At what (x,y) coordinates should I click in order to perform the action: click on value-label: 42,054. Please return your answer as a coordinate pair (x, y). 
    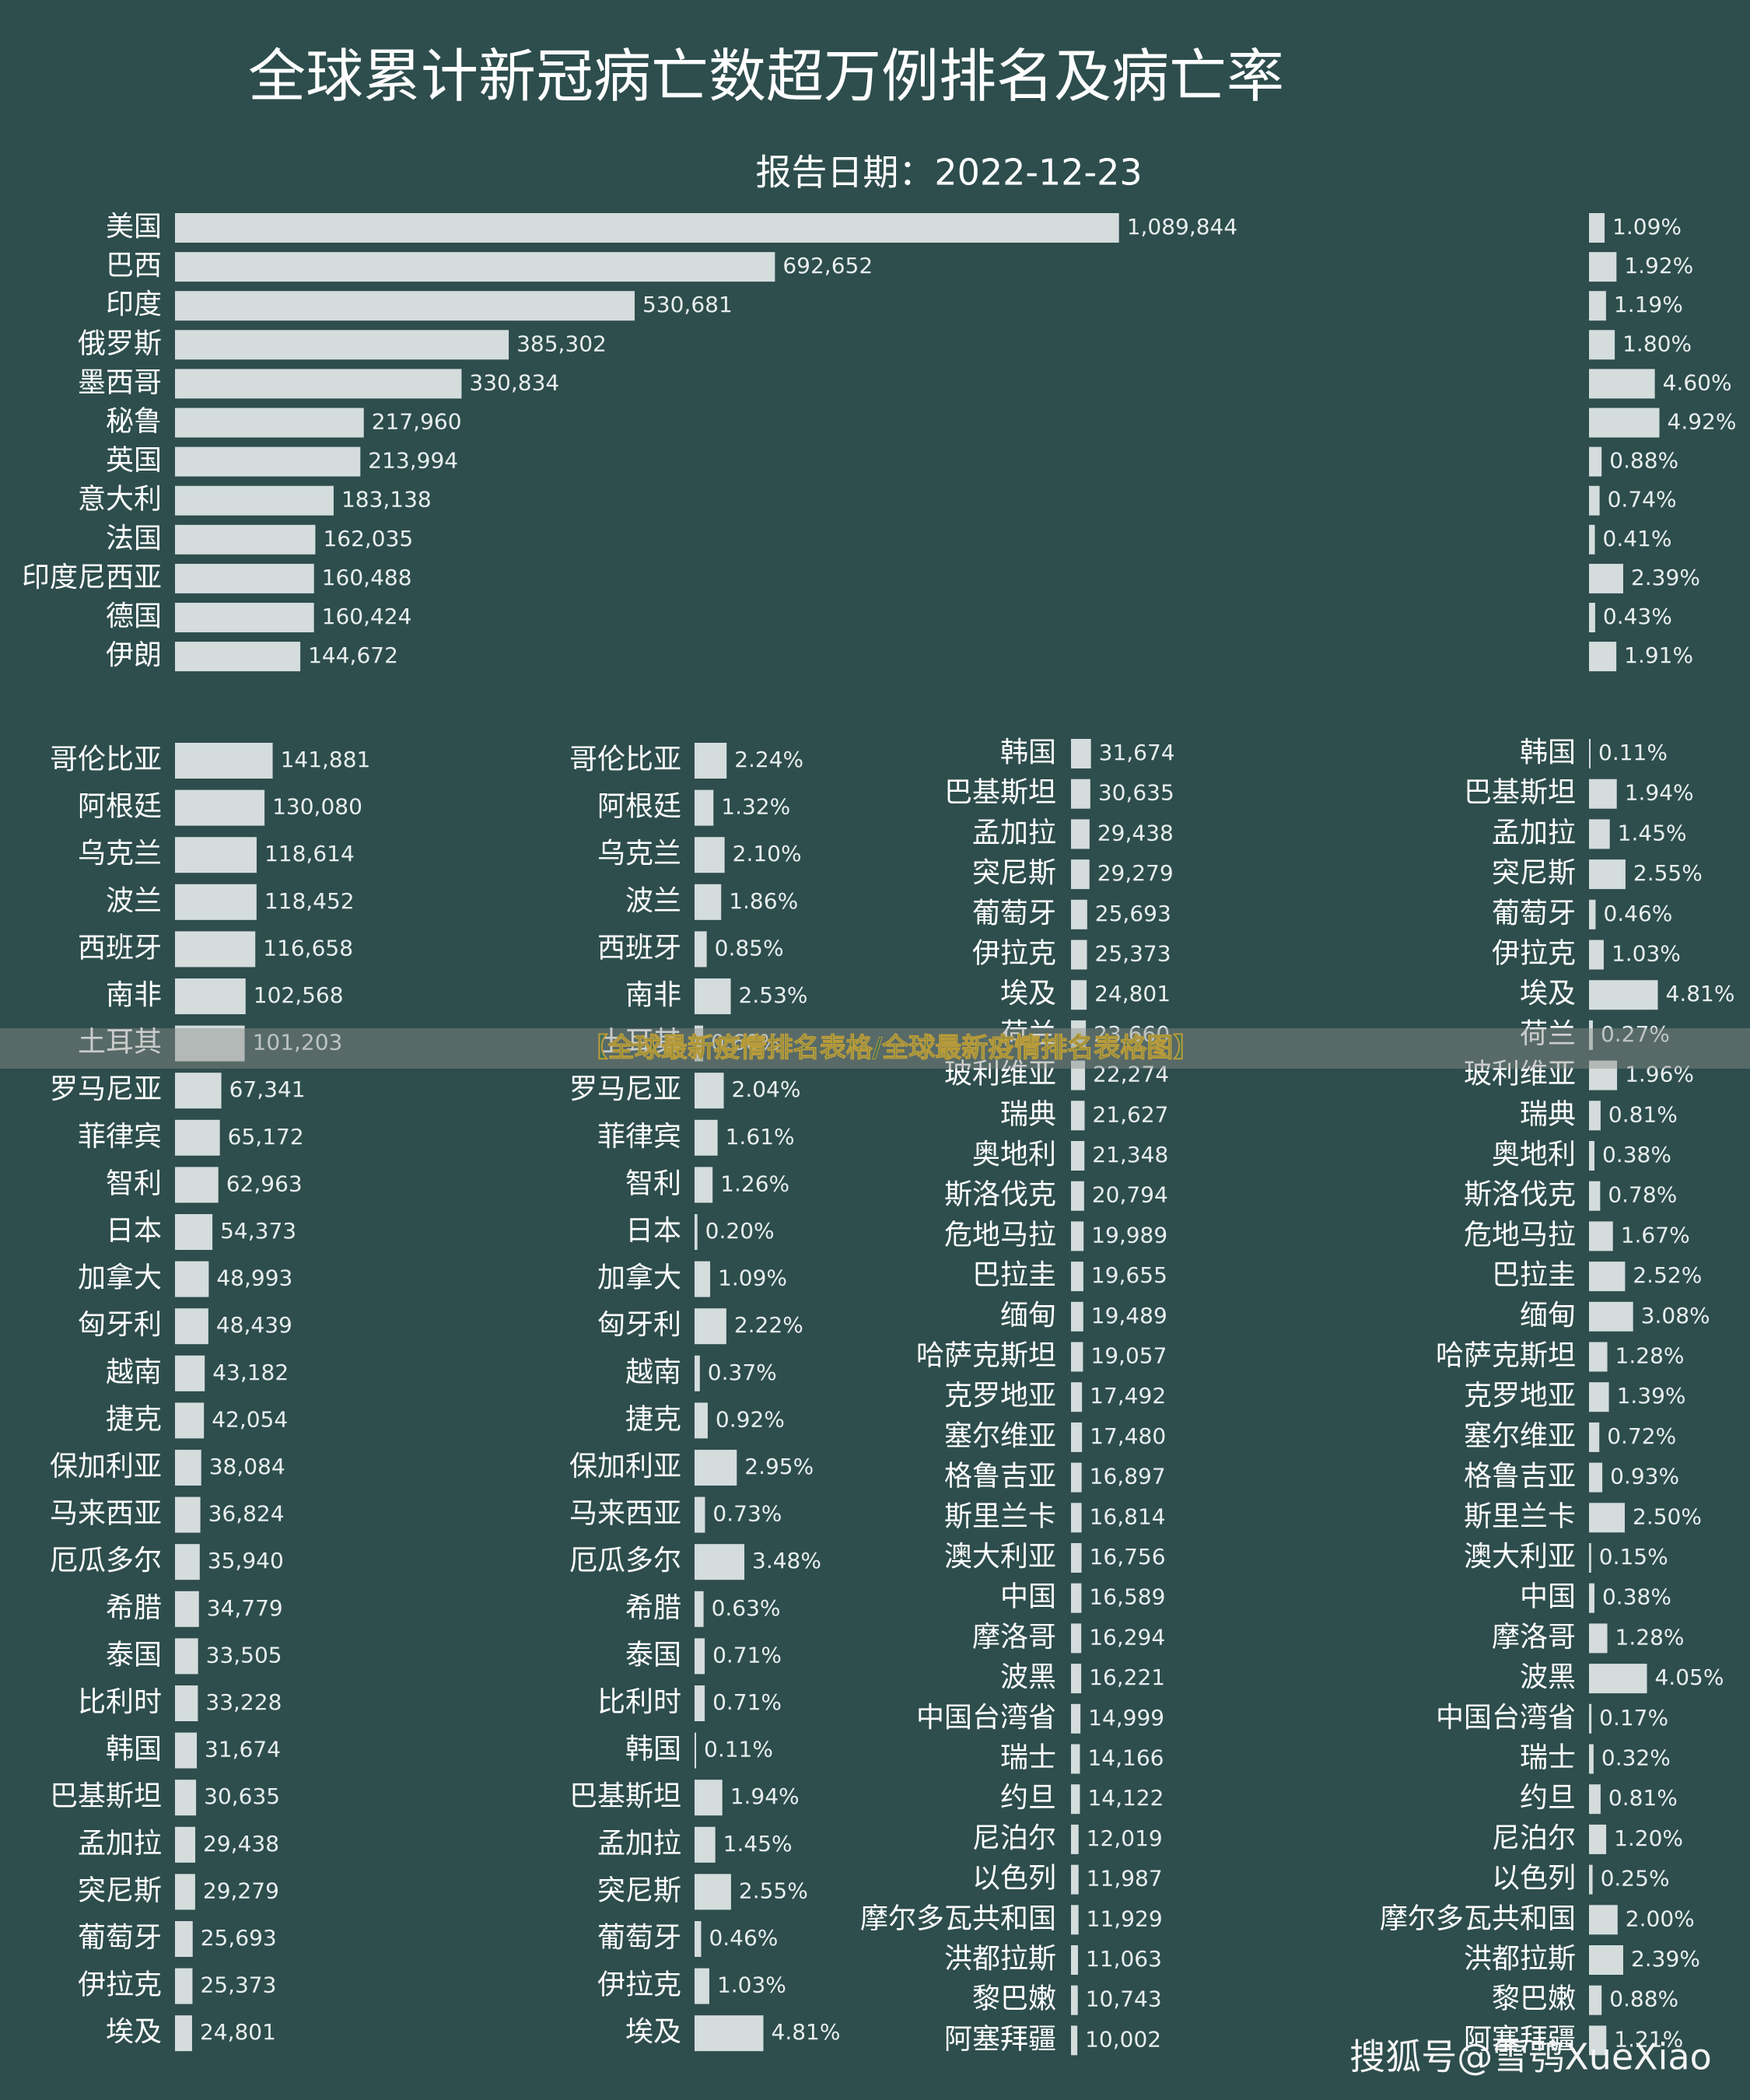
    Looking at the image, I should click on (250, 1419).